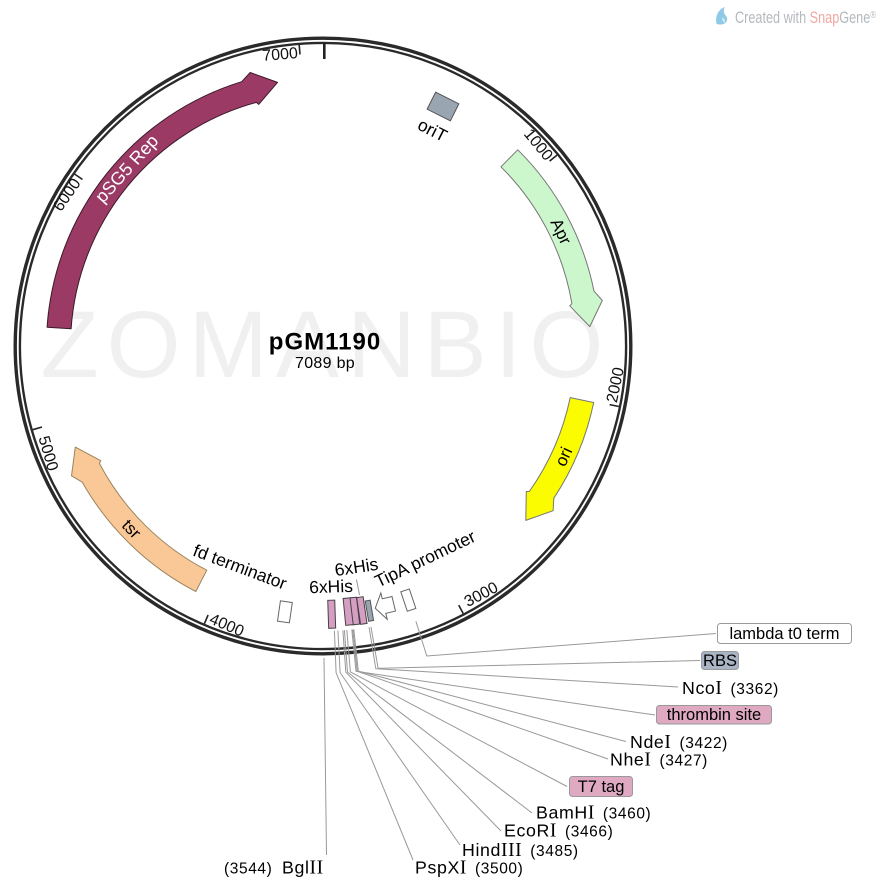  I want to click on svg-text: ZOMANBIO, so click(326, 345).